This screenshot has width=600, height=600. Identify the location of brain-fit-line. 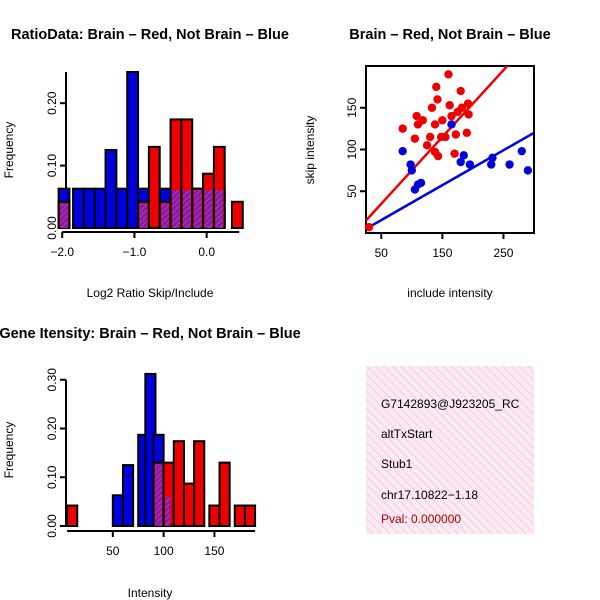
(437, 144).